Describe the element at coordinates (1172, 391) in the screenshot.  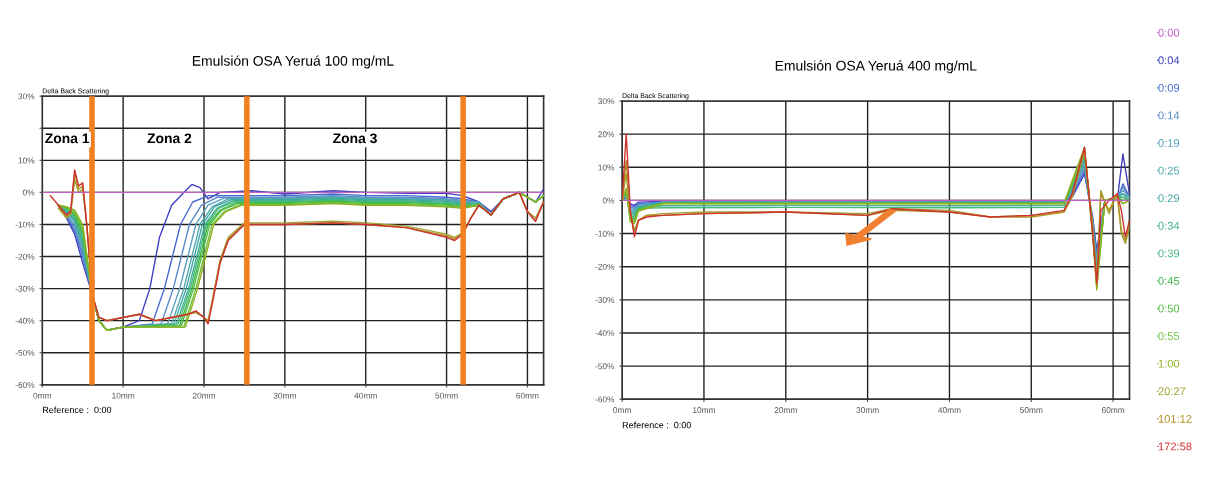
I see `legend-label: 20:27` at that location.